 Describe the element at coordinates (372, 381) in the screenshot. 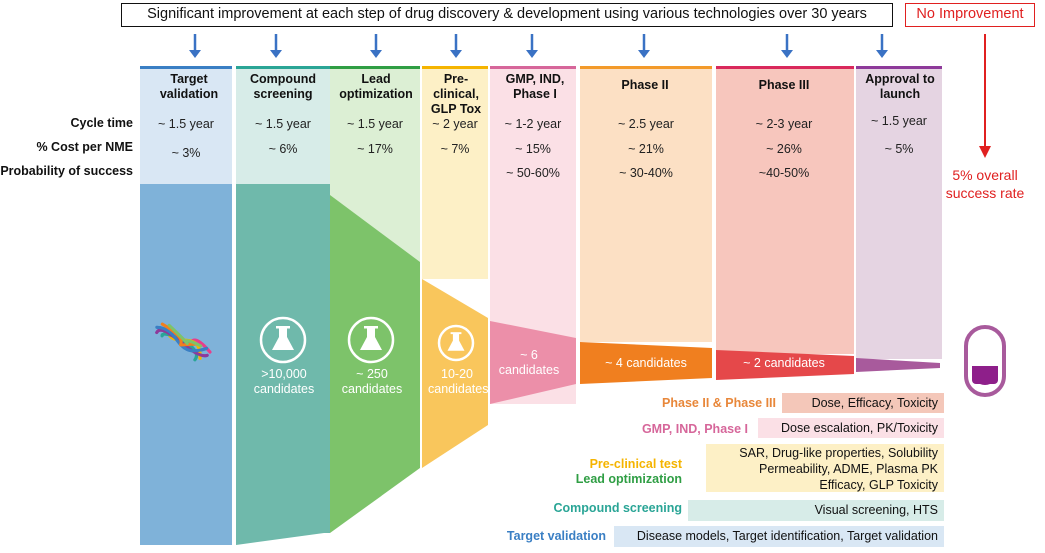

I see `candidates-label: ~ 250 candidates` at that location.